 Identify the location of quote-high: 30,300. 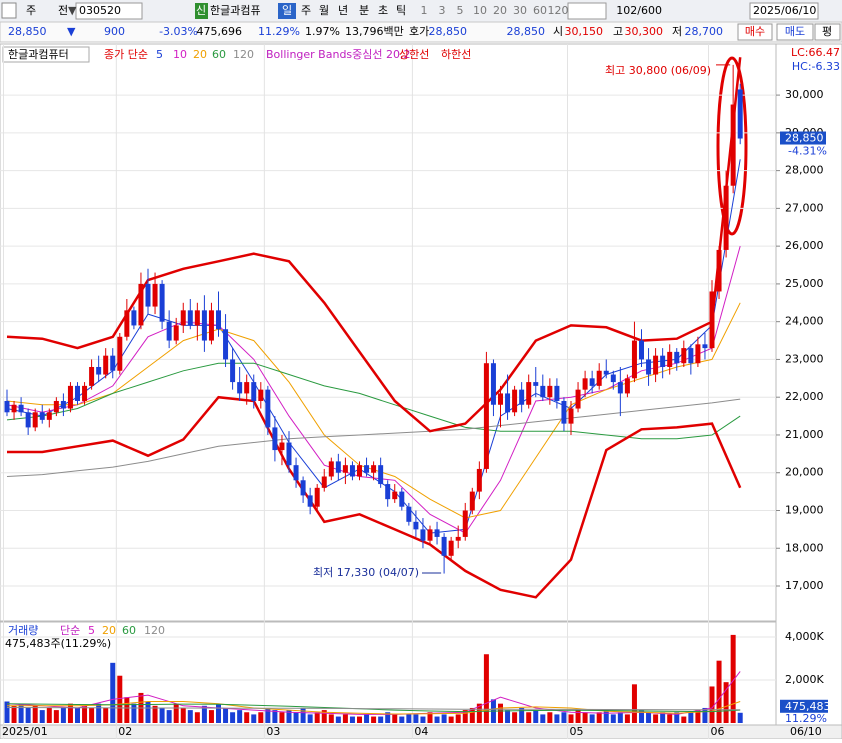
(644, 31).